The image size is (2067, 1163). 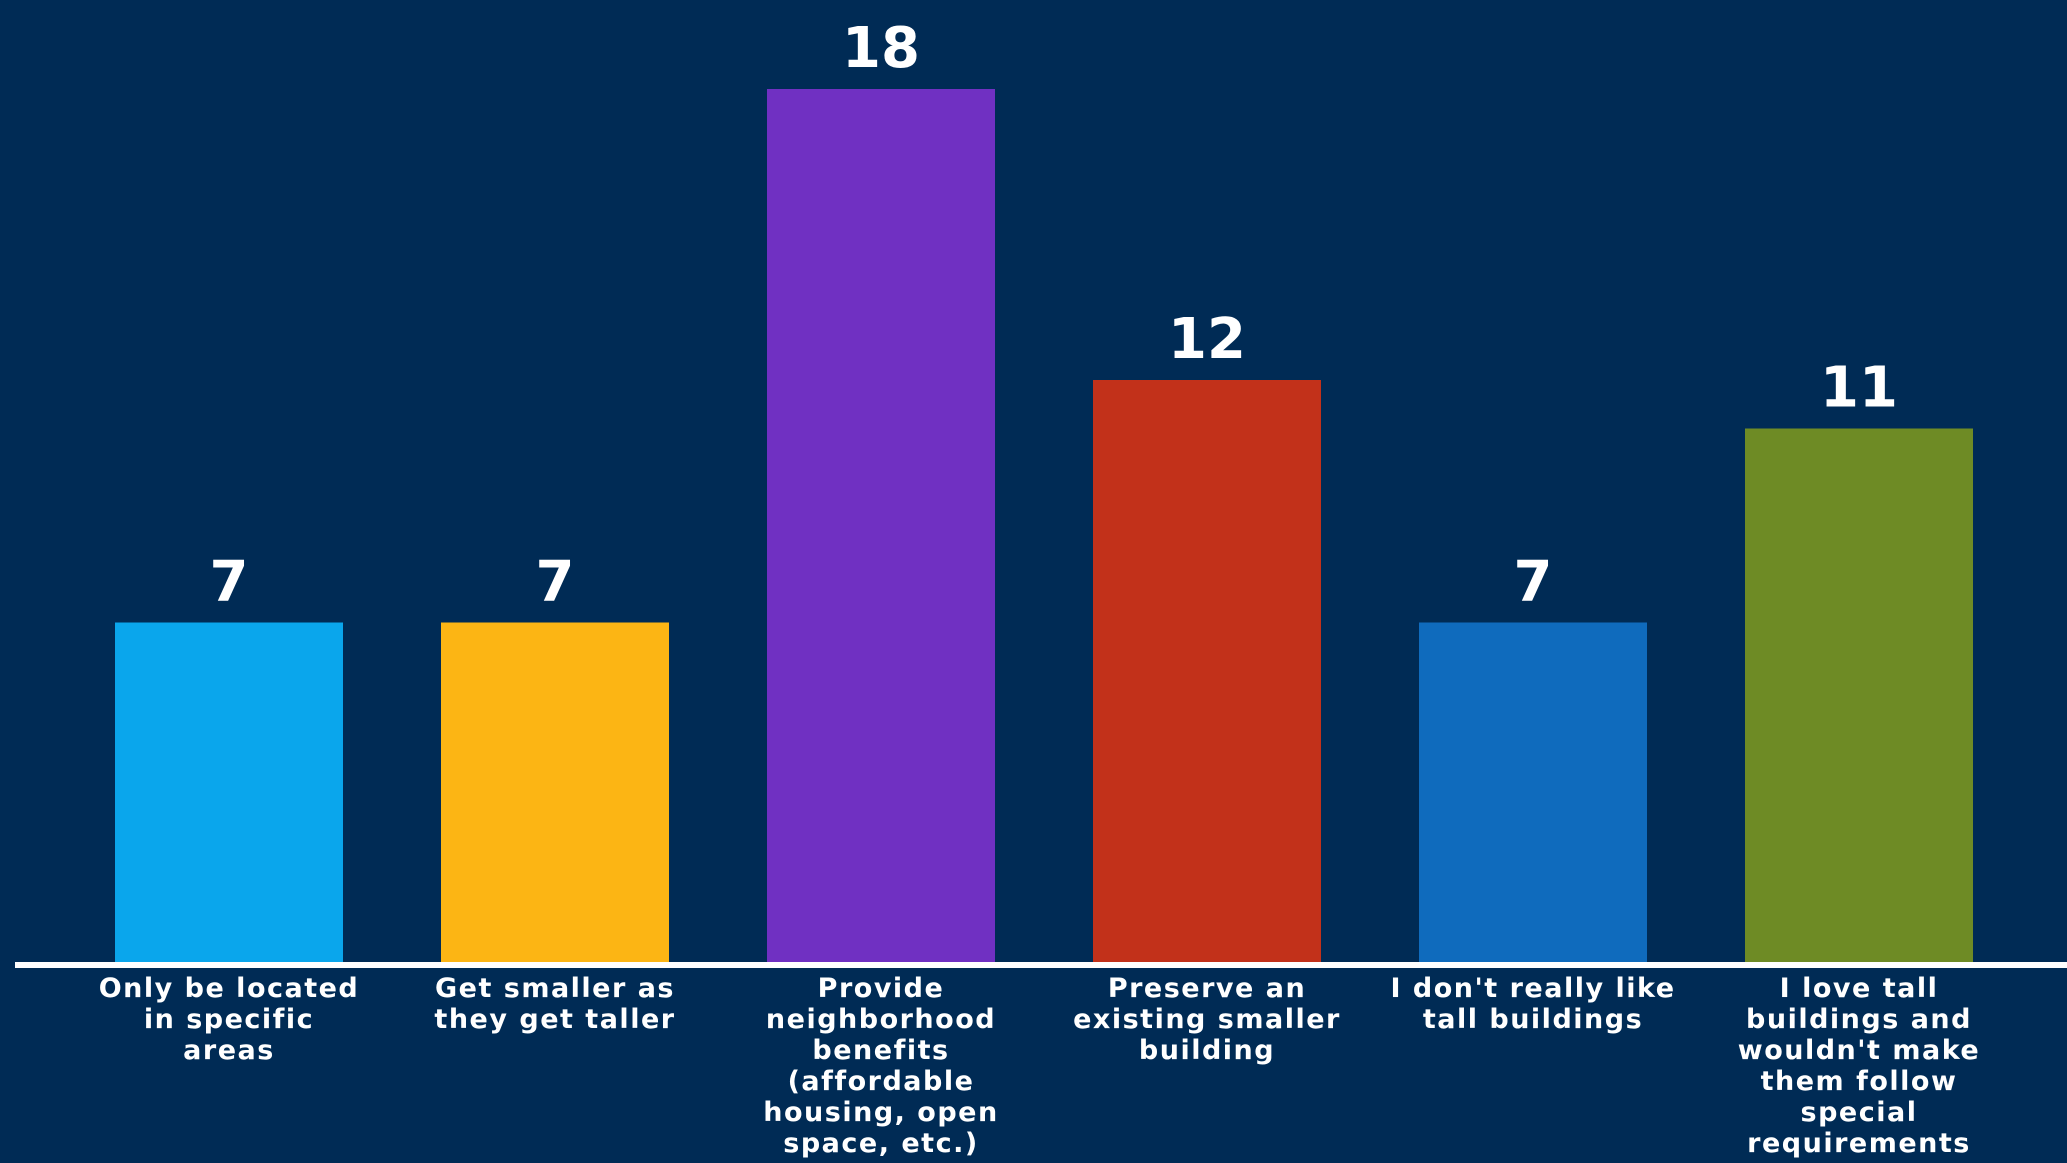 I want to click on category-label-line: neighborhood, so click(x=881, y=1019).